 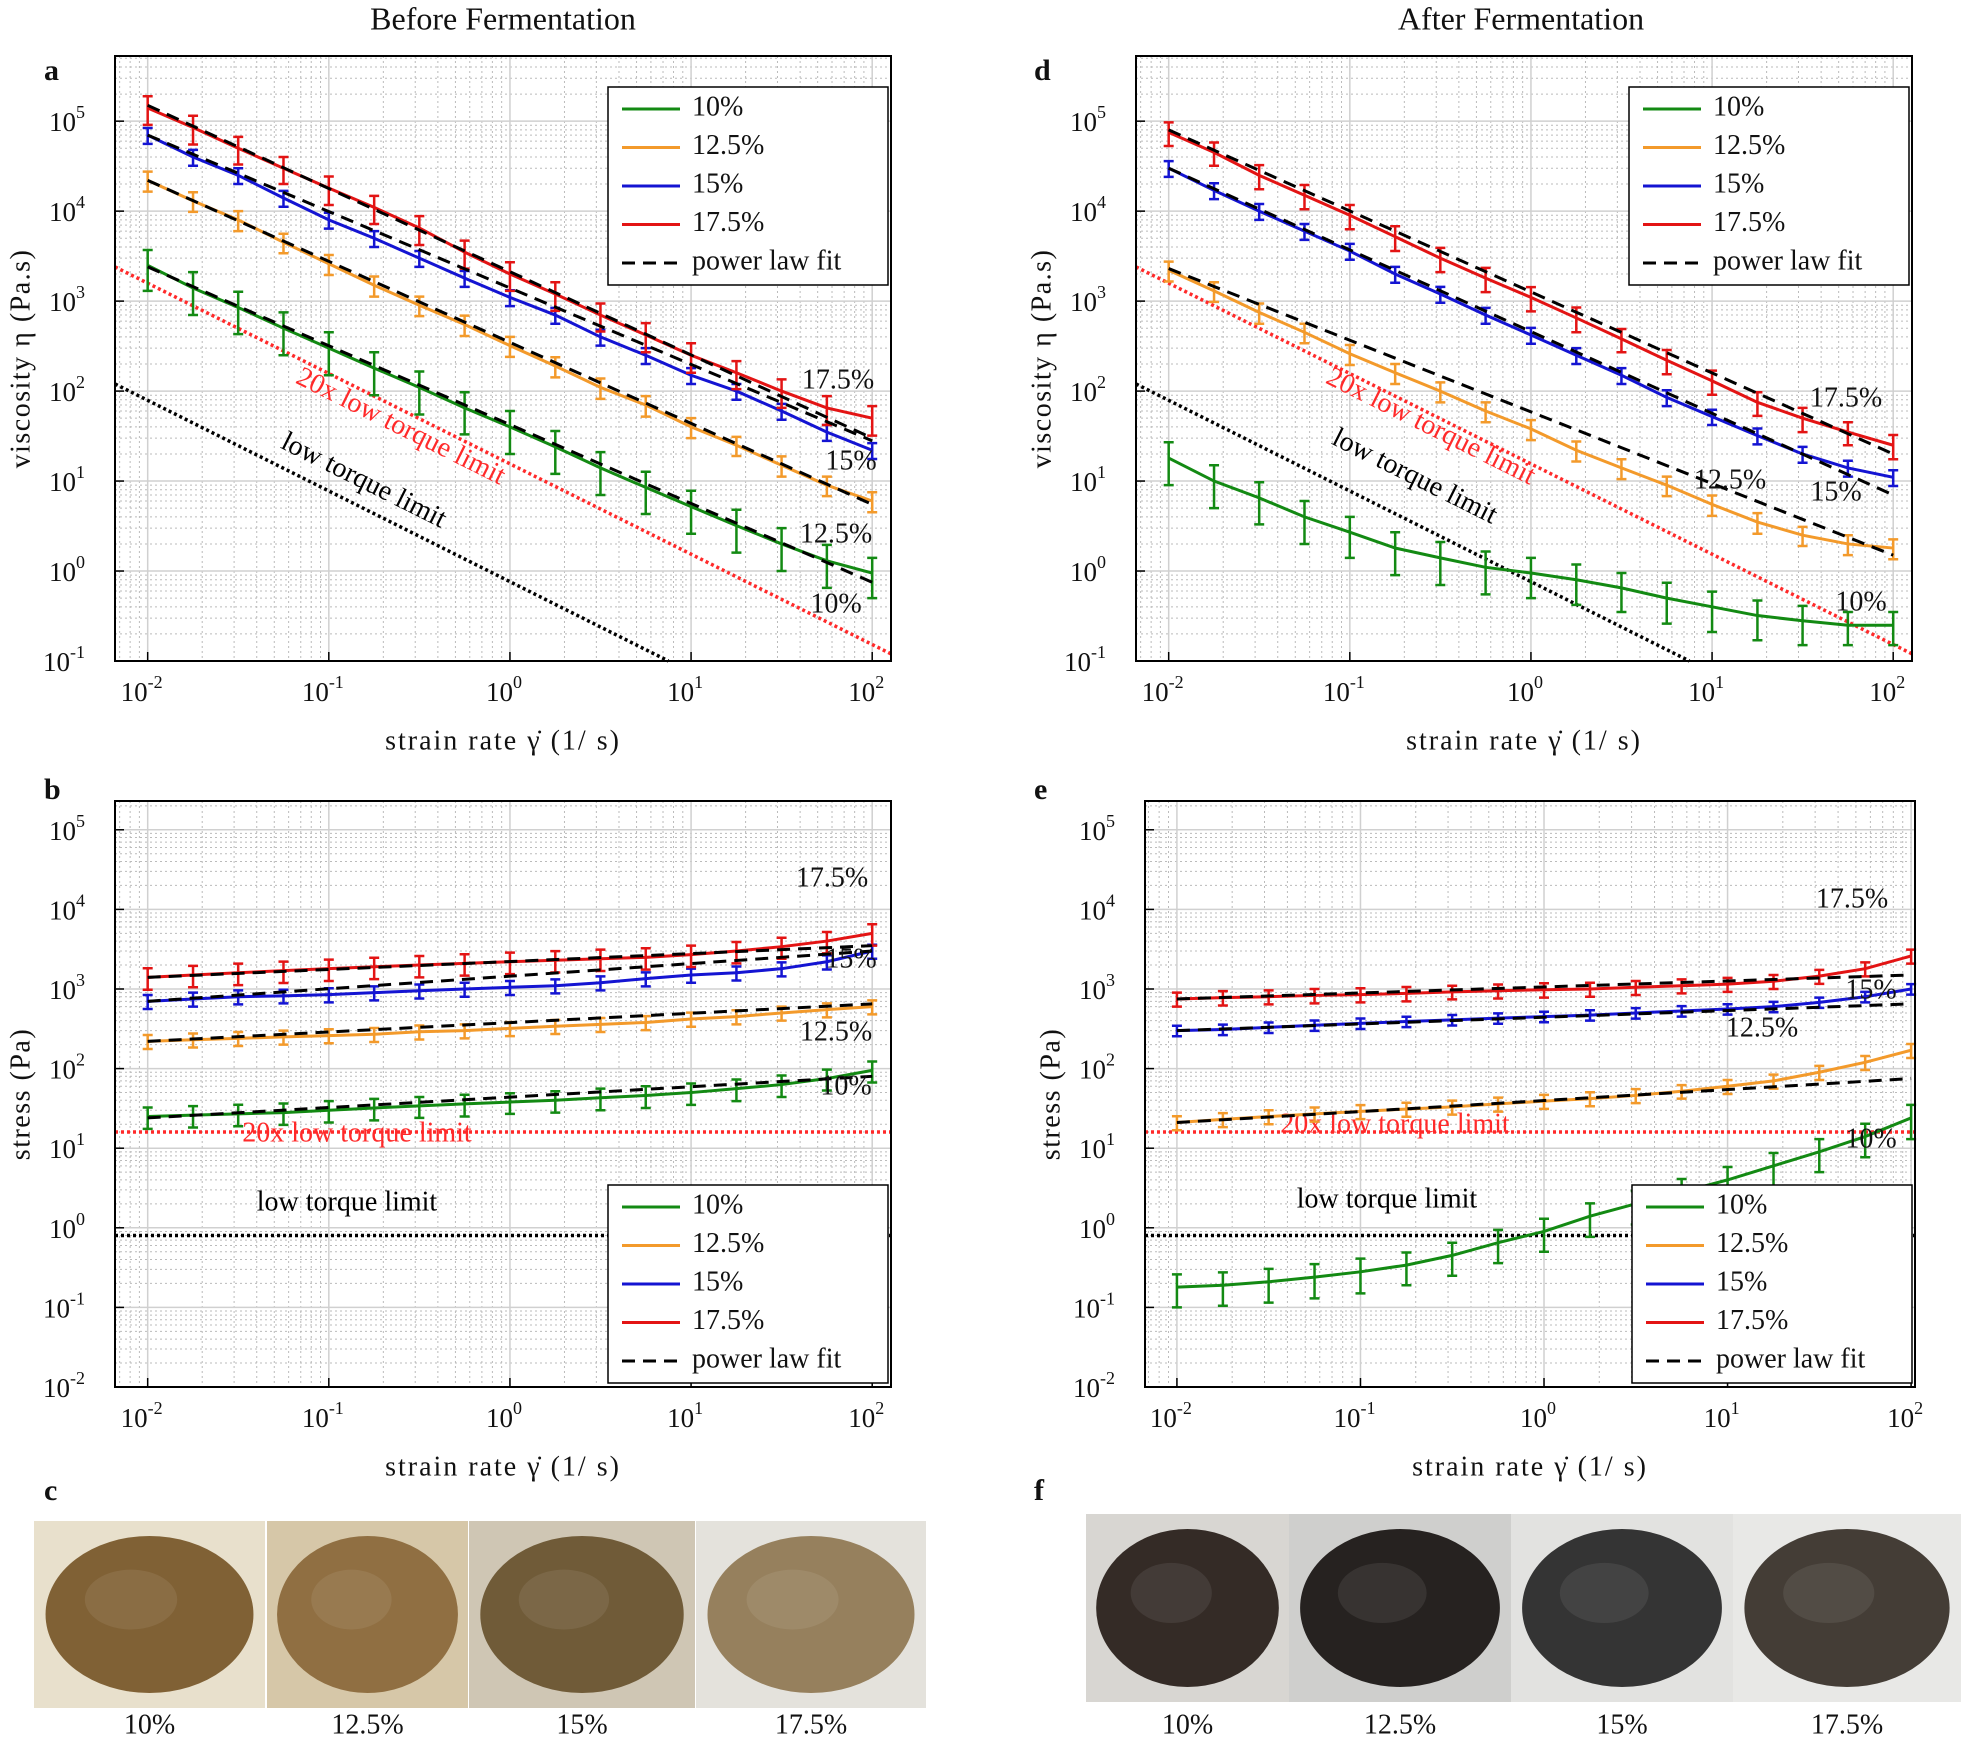 I want to click on photo-caption: 10%, so click(x=149, y=1724).